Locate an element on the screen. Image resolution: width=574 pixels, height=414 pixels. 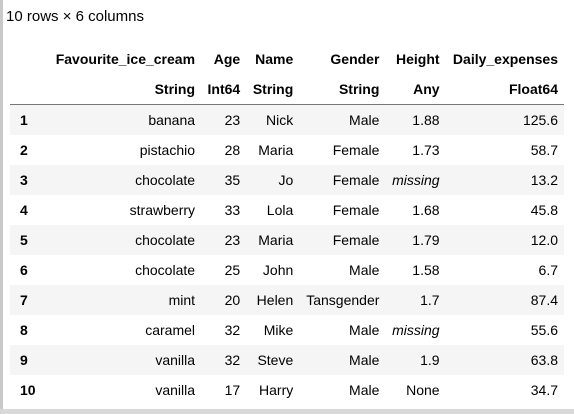
table-cell: 12.0 is located at coordinates (544, 239).